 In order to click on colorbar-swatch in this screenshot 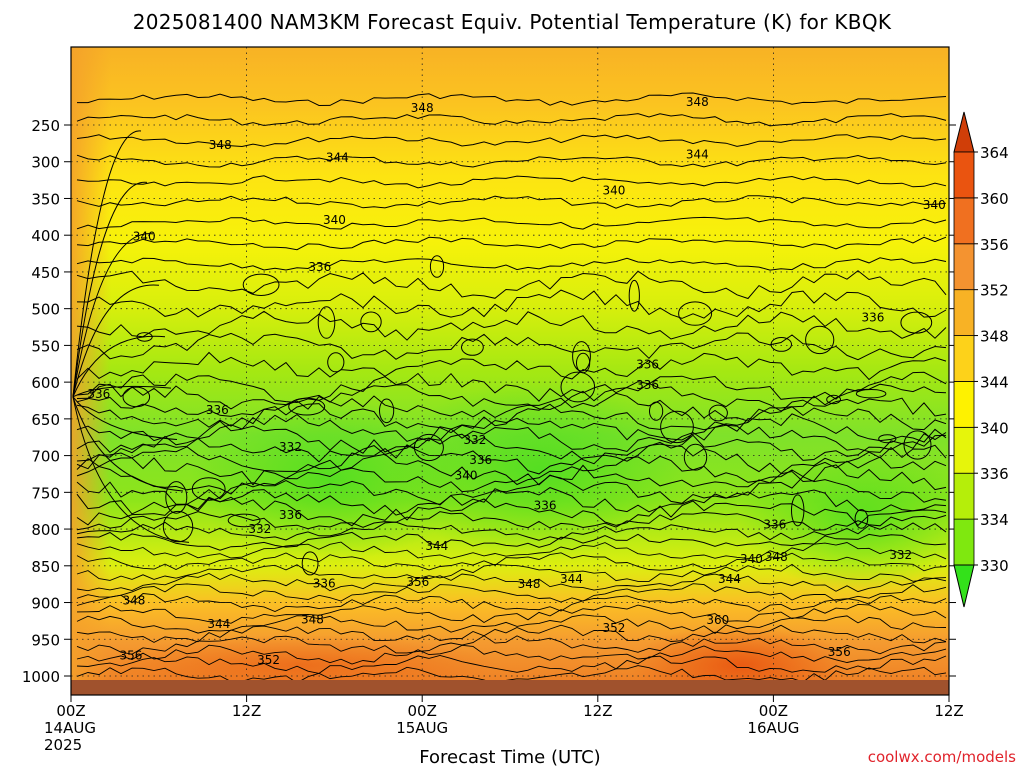, I will do `click(964, 358)`.